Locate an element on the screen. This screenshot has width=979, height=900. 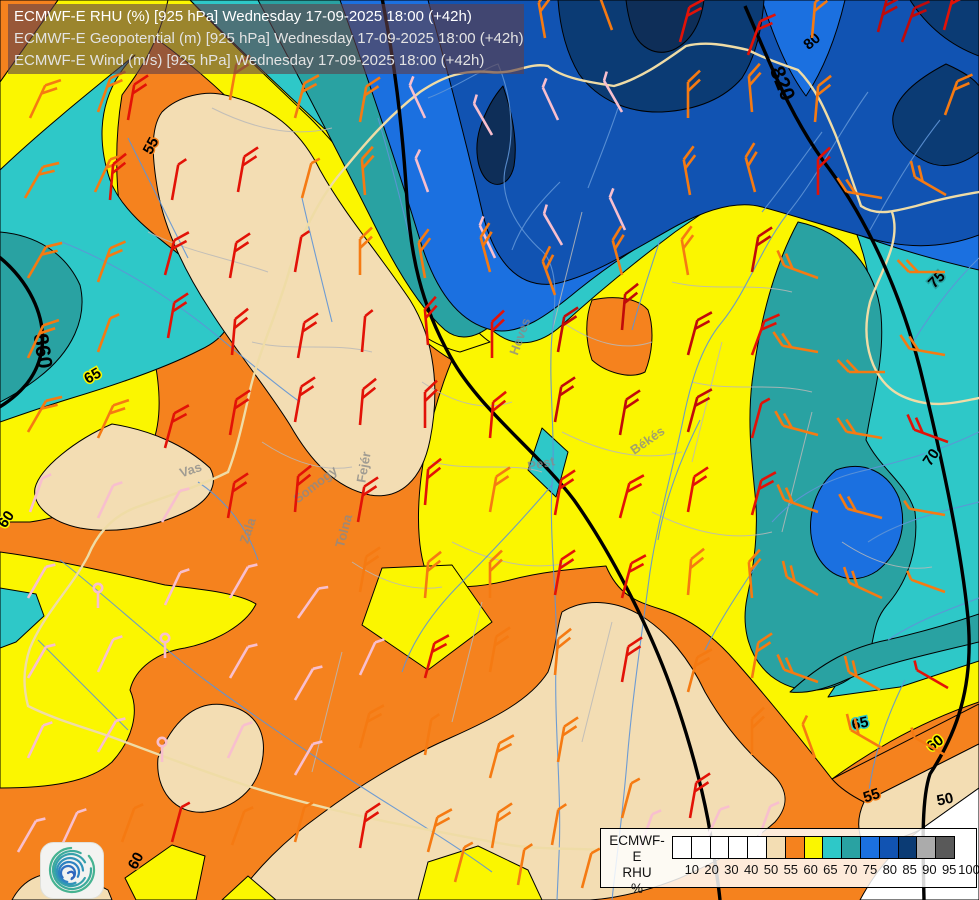
legend-title-model: ECMWF-E is located at coordinates (637, 848).